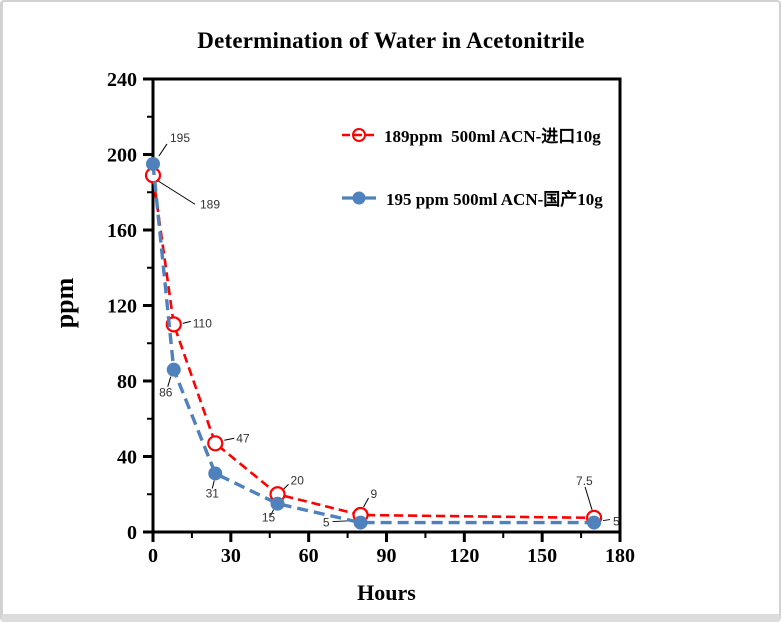  What do you see at coordinates (386, 592) in the screenshot?
I see `x-axis-title: Hours` at bounding box center [386, 592].